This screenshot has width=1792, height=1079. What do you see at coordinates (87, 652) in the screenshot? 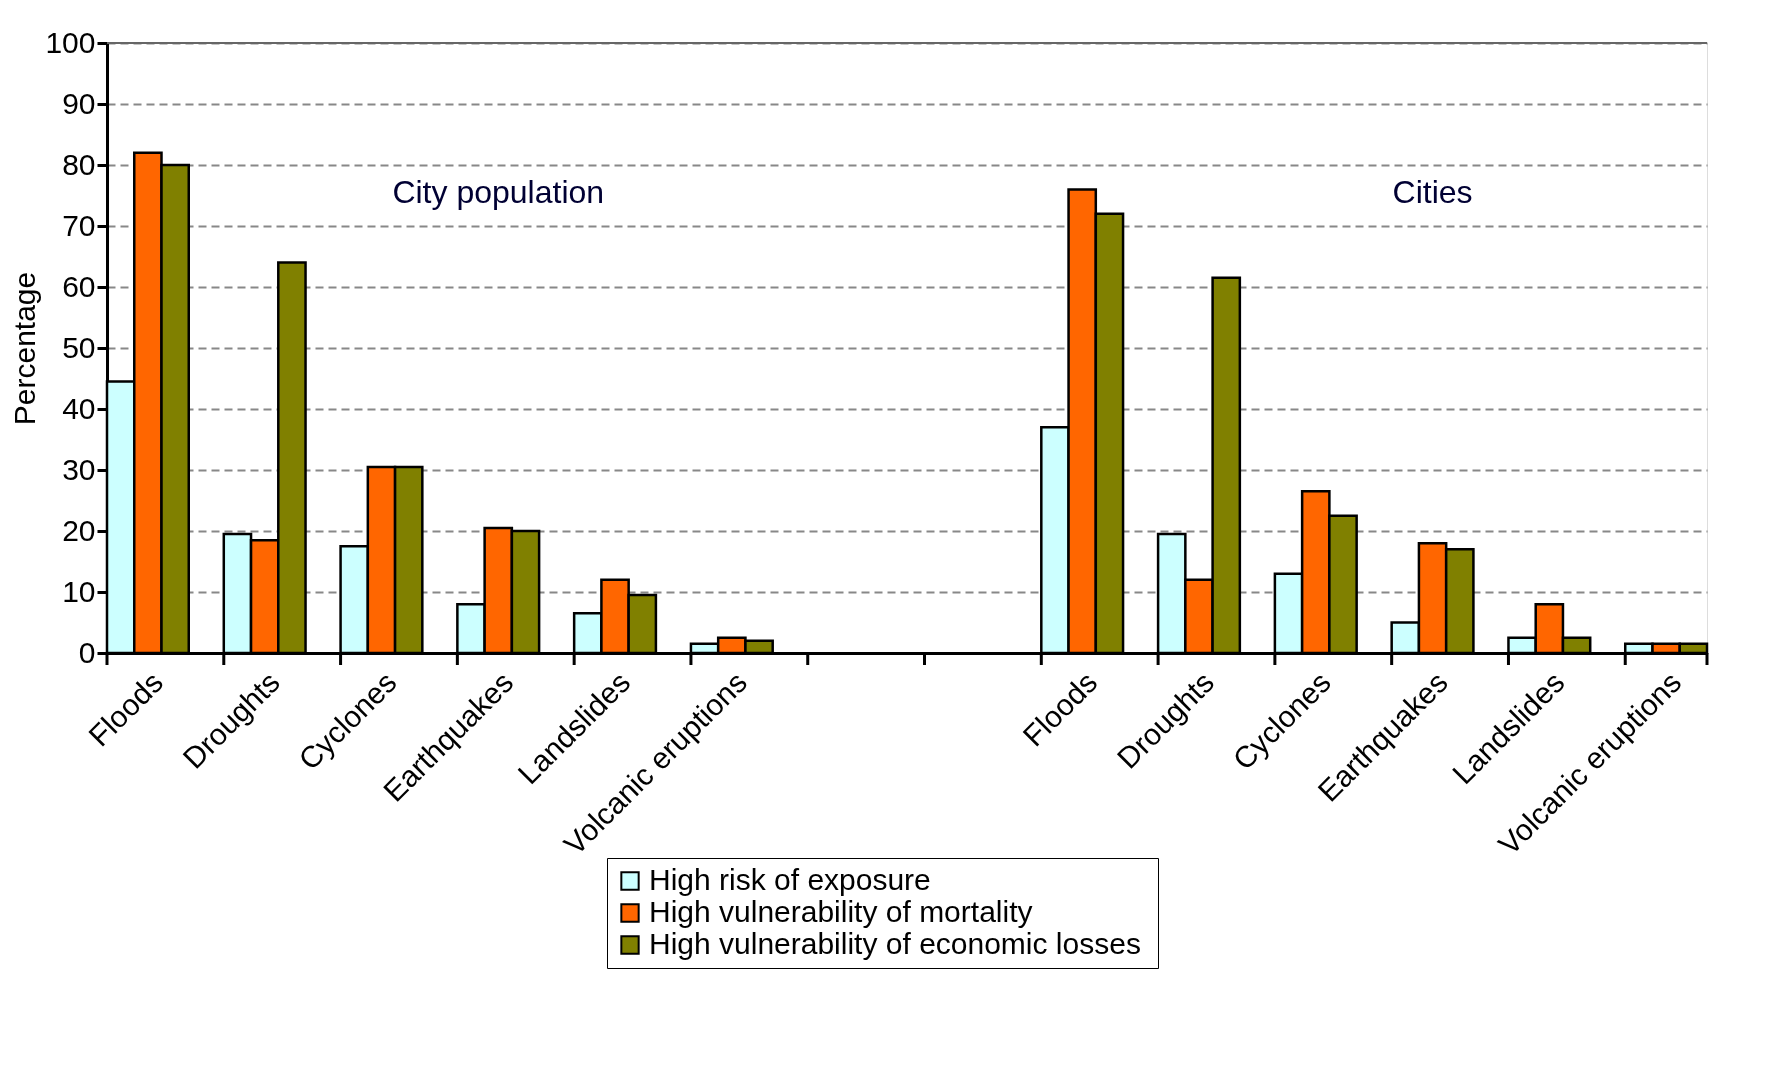
I see `y-tick-label: 0` at bounding box center [87, 652].